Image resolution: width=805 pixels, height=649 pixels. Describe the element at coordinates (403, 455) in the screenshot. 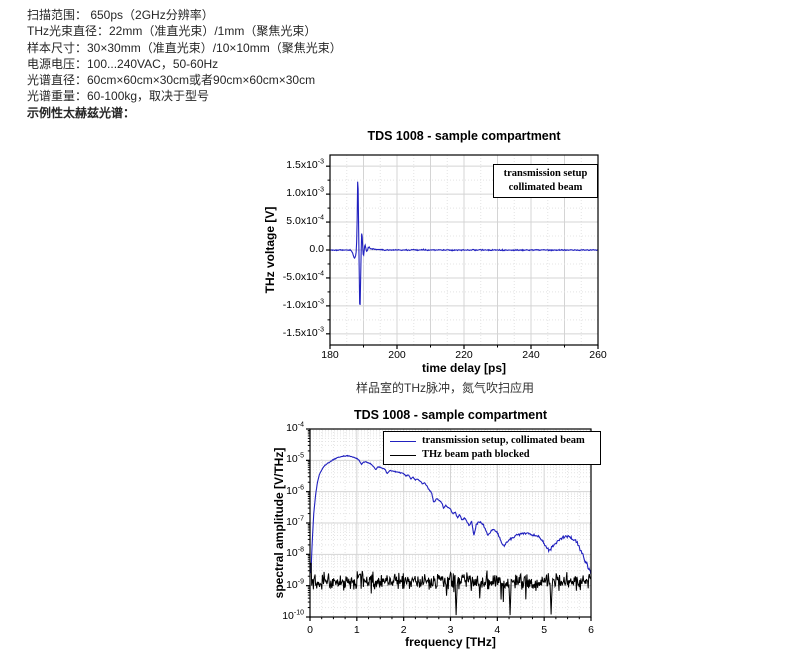

I see `legend-line-sample-black` at that location.